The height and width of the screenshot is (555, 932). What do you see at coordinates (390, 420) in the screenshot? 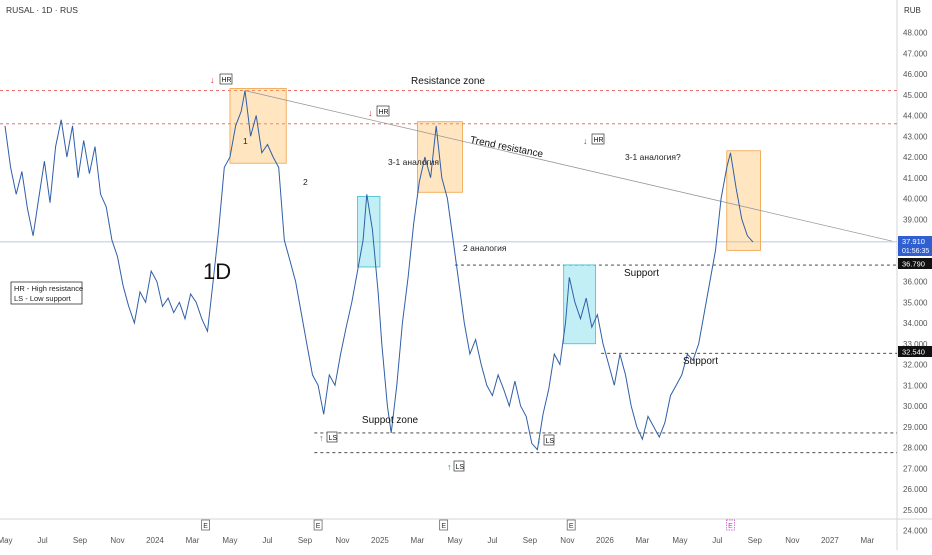
I see `support-zone-label: Suppot zone` at bounding box center [390, 420].